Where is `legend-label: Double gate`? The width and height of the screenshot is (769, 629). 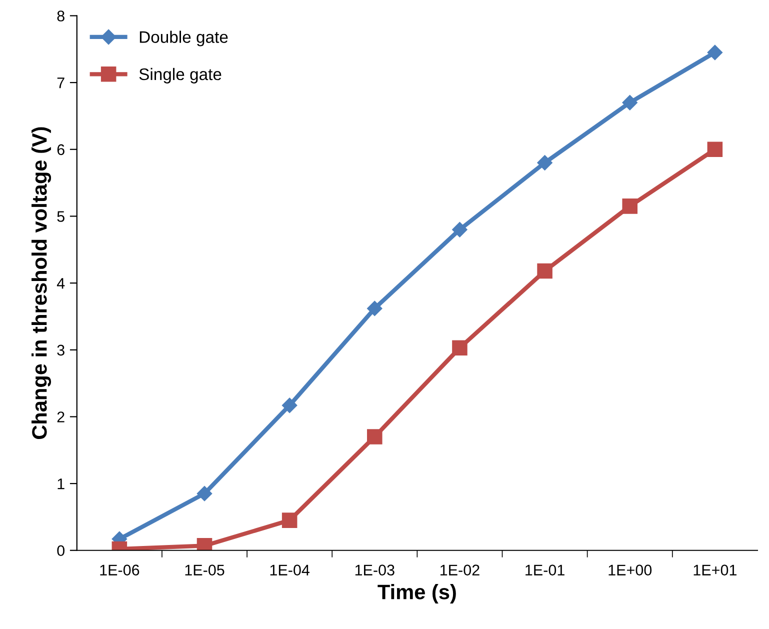
legend-label: Double gate is located at coordinates (184, 38).